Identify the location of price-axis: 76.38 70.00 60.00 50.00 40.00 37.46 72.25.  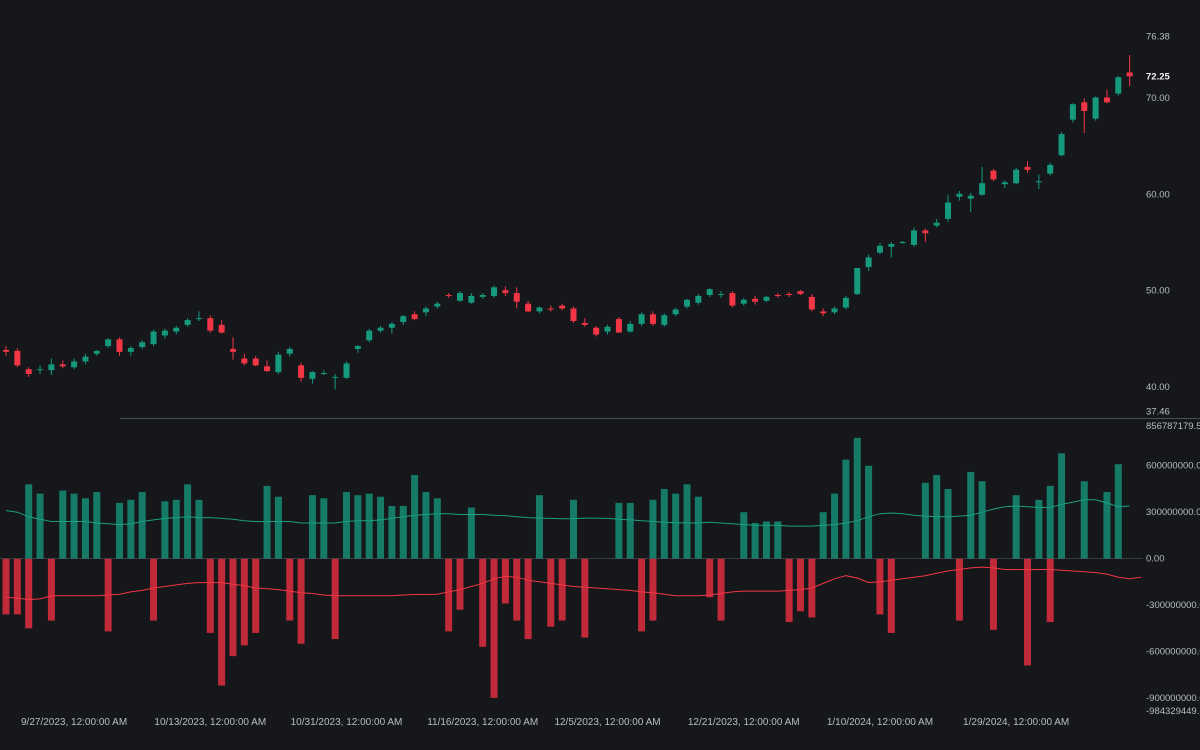
(1158, 225).